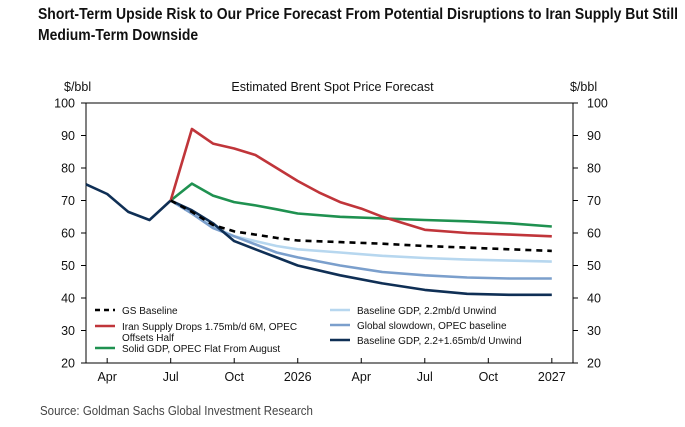 This screenshot has height=427, width=685. What do you see at coordinates (209, 327) in the screenshot?
I see `legend-item-iran-label: Iran Supply Drops 1.75mb/d 6M, OPEC` at bounding box center [209, 327].